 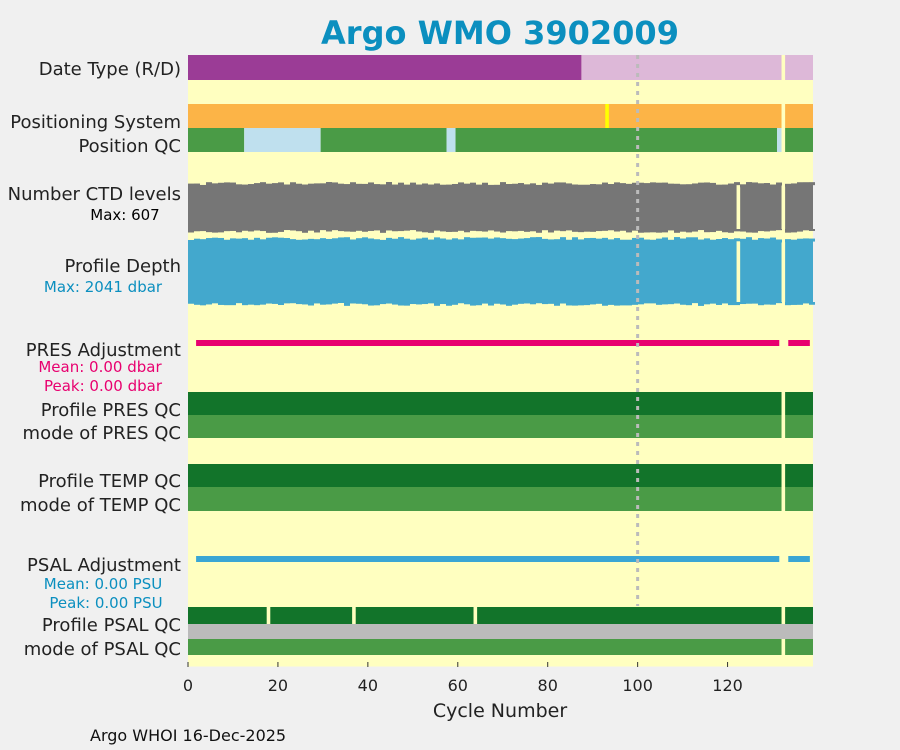 I want to click on x-tick-label: 100, so click(x=637, y=685).